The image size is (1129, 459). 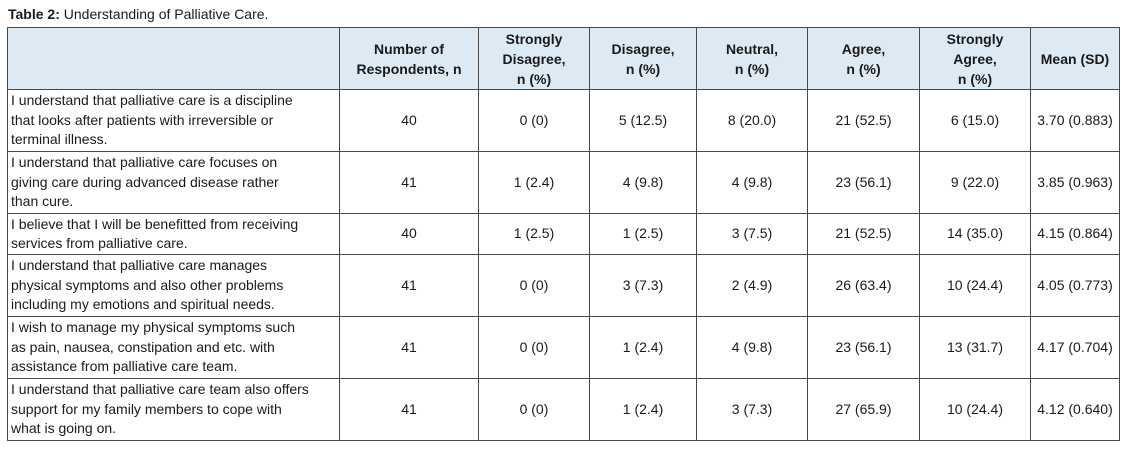 What do you see at coordinates (643, 58) in the screenshot?
I see `header-disagree: Disagree, n (%)` at bounding box center [643, 58].